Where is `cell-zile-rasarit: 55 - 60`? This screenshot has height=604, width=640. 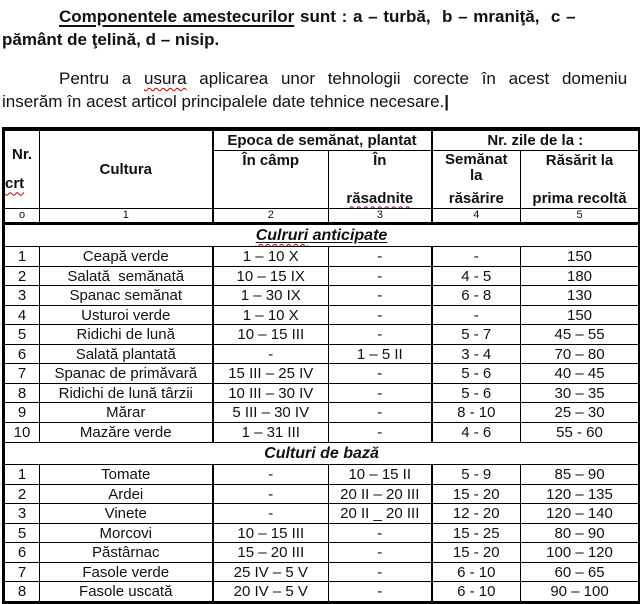 cell-zile-rasarit: 55 - 60 is located at coordinates (580, 432).